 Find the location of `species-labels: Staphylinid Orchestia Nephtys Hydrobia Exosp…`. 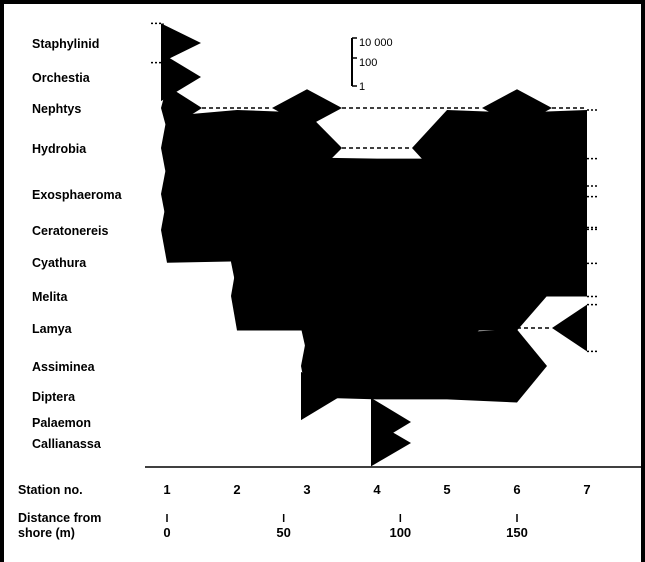

species-labels: Staphylinid Orchestia Nephtys Hydrobia Exosp… is located at coordinates (77, 244).